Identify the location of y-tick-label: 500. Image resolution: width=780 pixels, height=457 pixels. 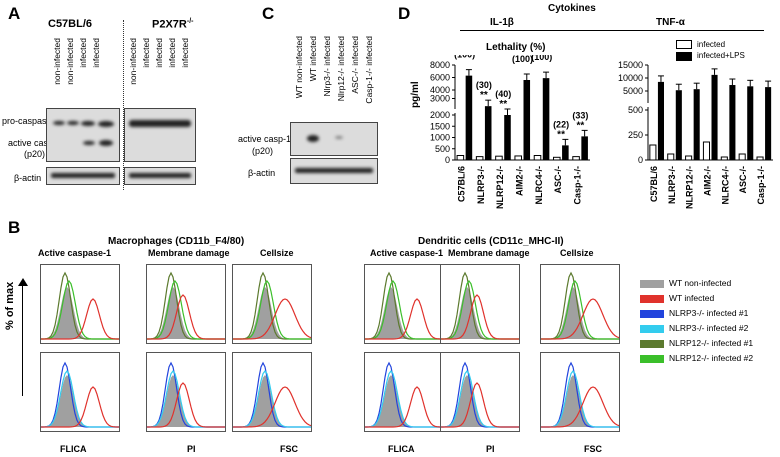
(442, 149).